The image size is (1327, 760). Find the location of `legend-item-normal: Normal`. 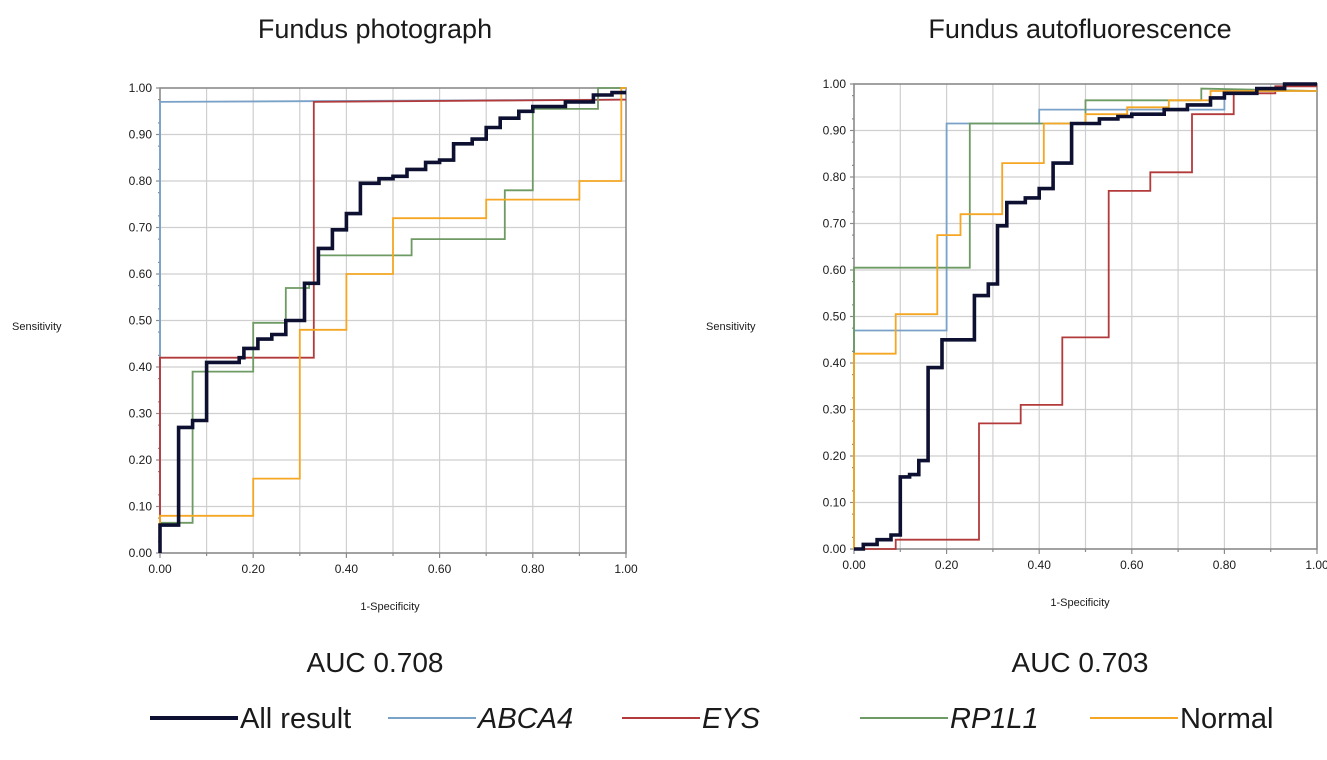

legend-item-normal: Normal is located at coordinates (1181, 719).